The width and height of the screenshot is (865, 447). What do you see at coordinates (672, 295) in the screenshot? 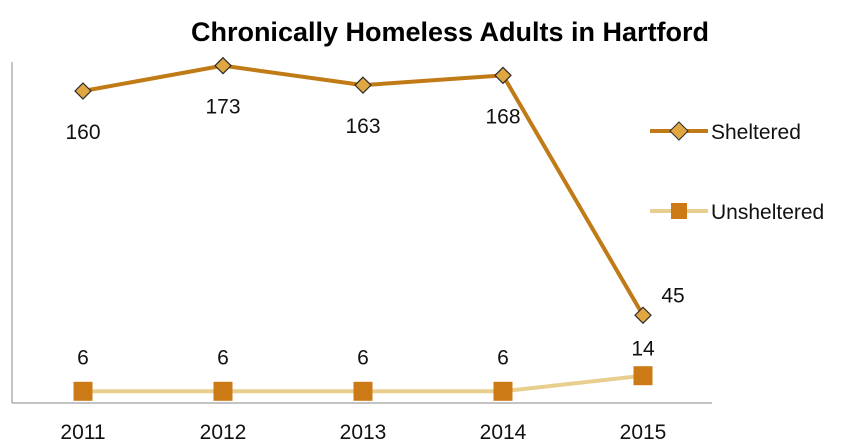
I see `data-label-sheltered-2015: 45` at bounding box center [672, 295].